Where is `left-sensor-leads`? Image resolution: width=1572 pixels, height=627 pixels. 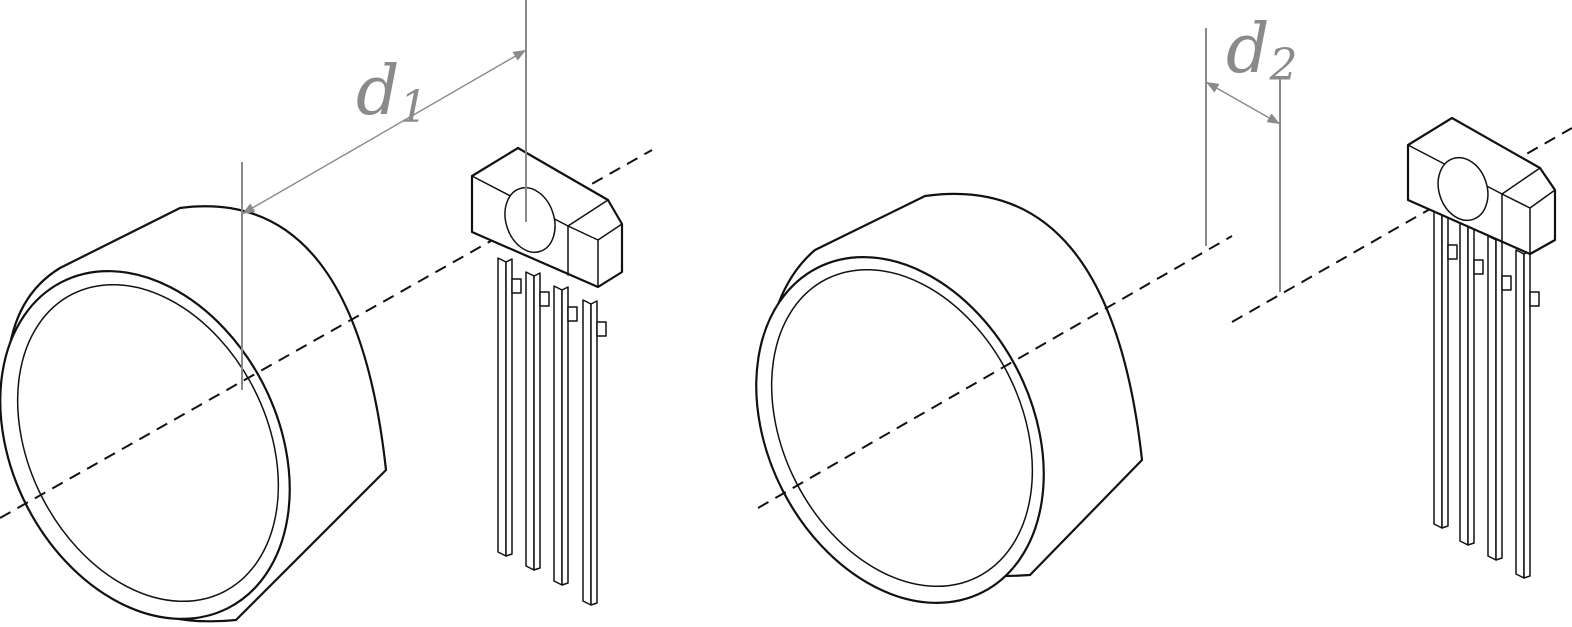 left-sensor-leads is located at coordinates (552, 431).